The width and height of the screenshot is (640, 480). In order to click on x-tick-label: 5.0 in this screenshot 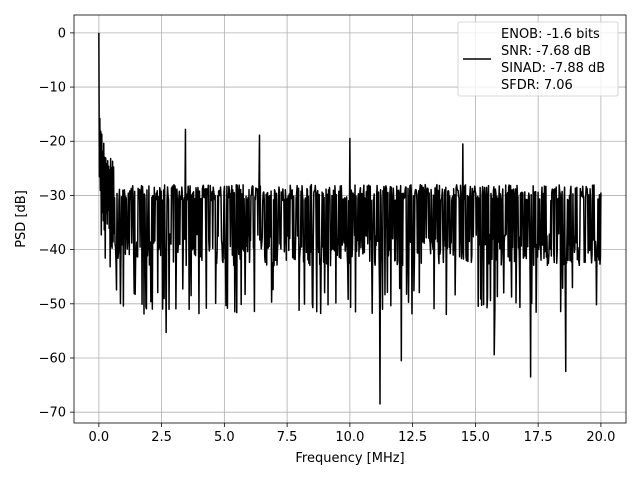, I will do `click(224, 437)`.